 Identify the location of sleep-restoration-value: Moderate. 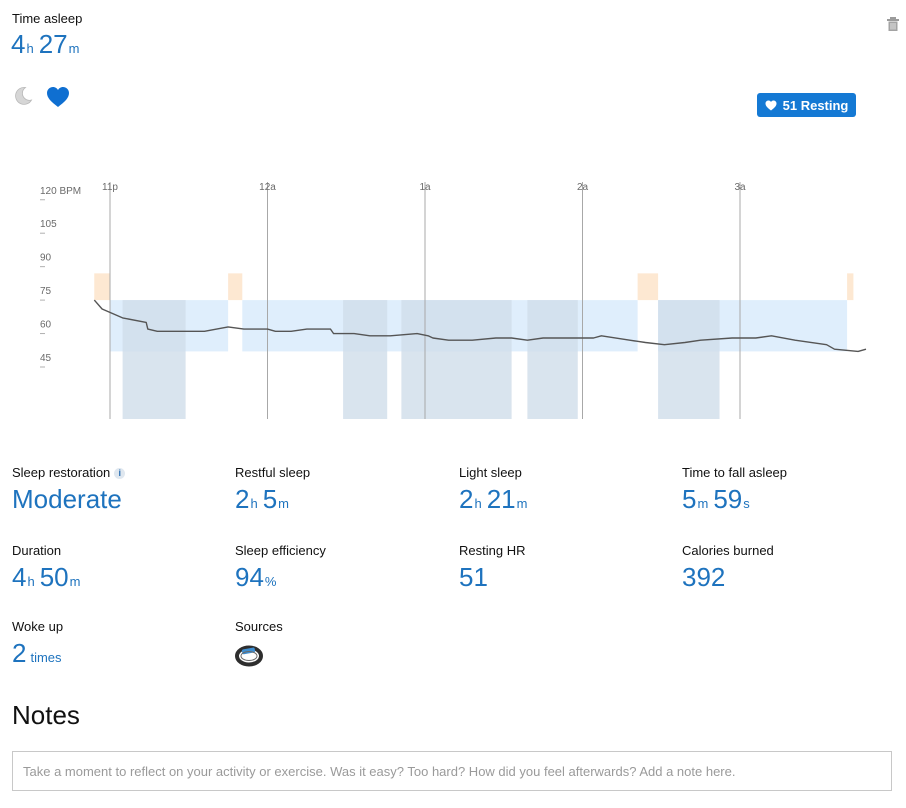
(67, 499).